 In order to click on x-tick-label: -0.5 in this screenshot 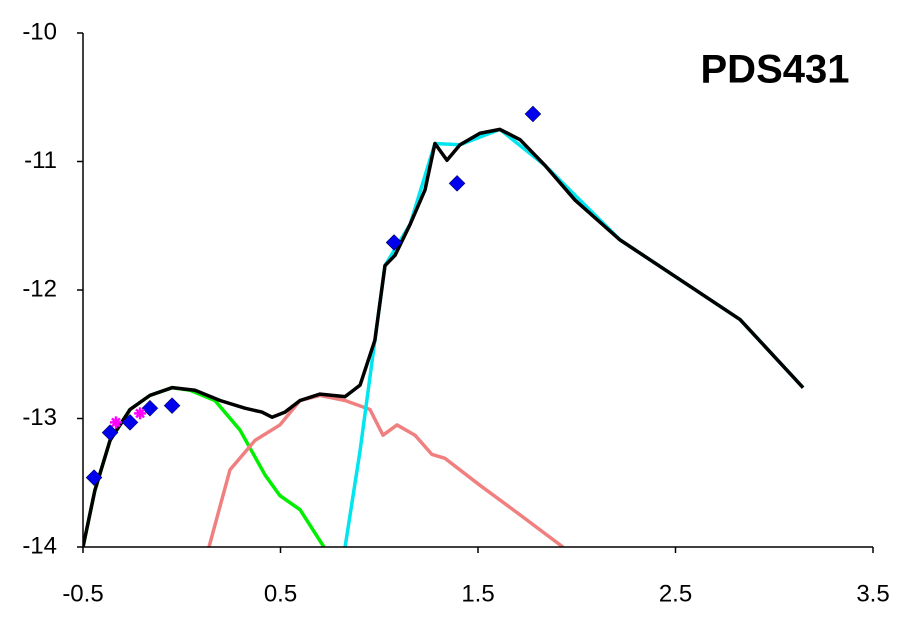, I will do `click(82, 593)`.